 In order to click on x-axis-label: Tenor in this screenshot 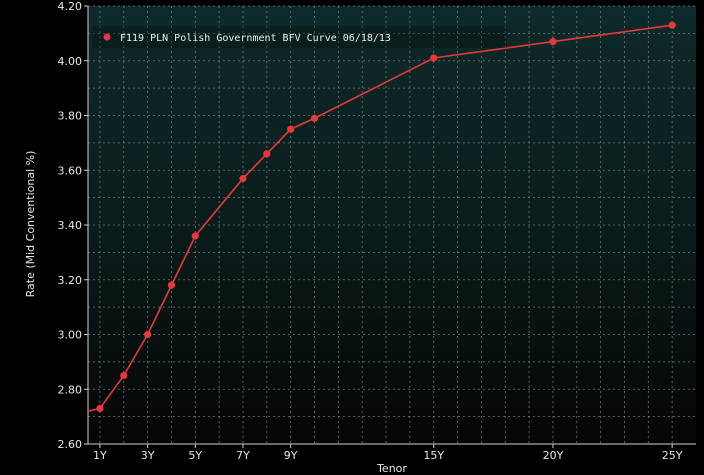, I will do `click(391, 468)`.